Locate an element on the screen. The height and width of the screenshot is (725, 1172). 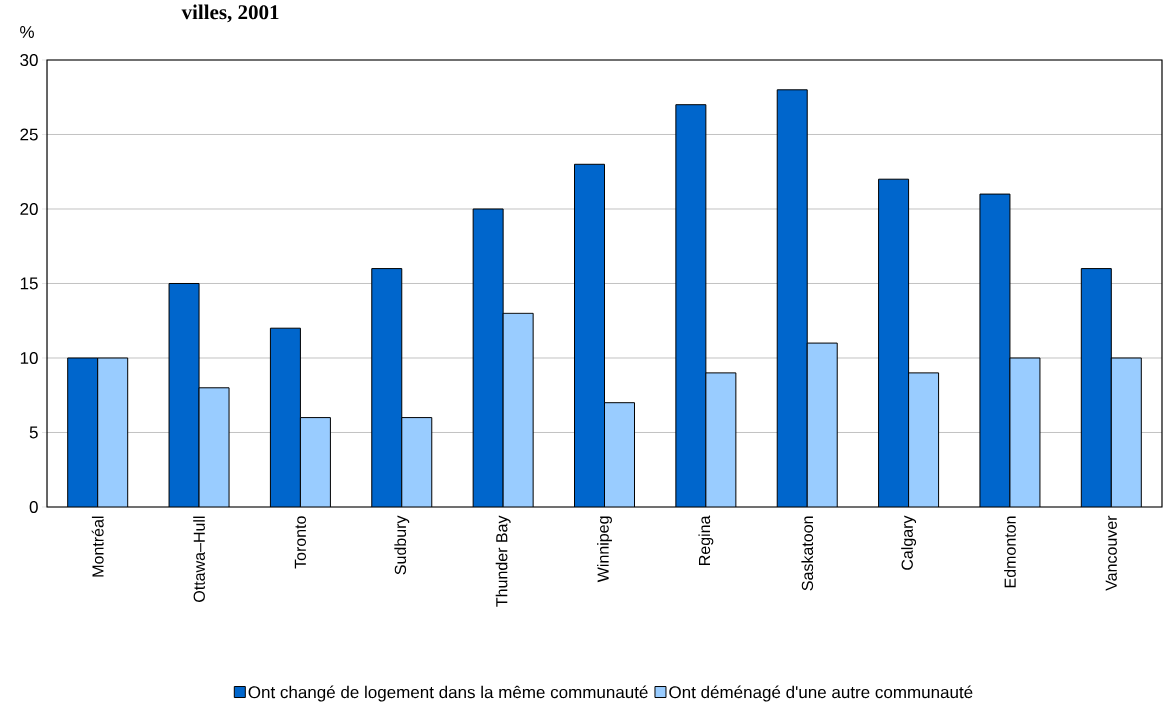
chart-title: villes, 2001 is located at coordinates (230, 13).